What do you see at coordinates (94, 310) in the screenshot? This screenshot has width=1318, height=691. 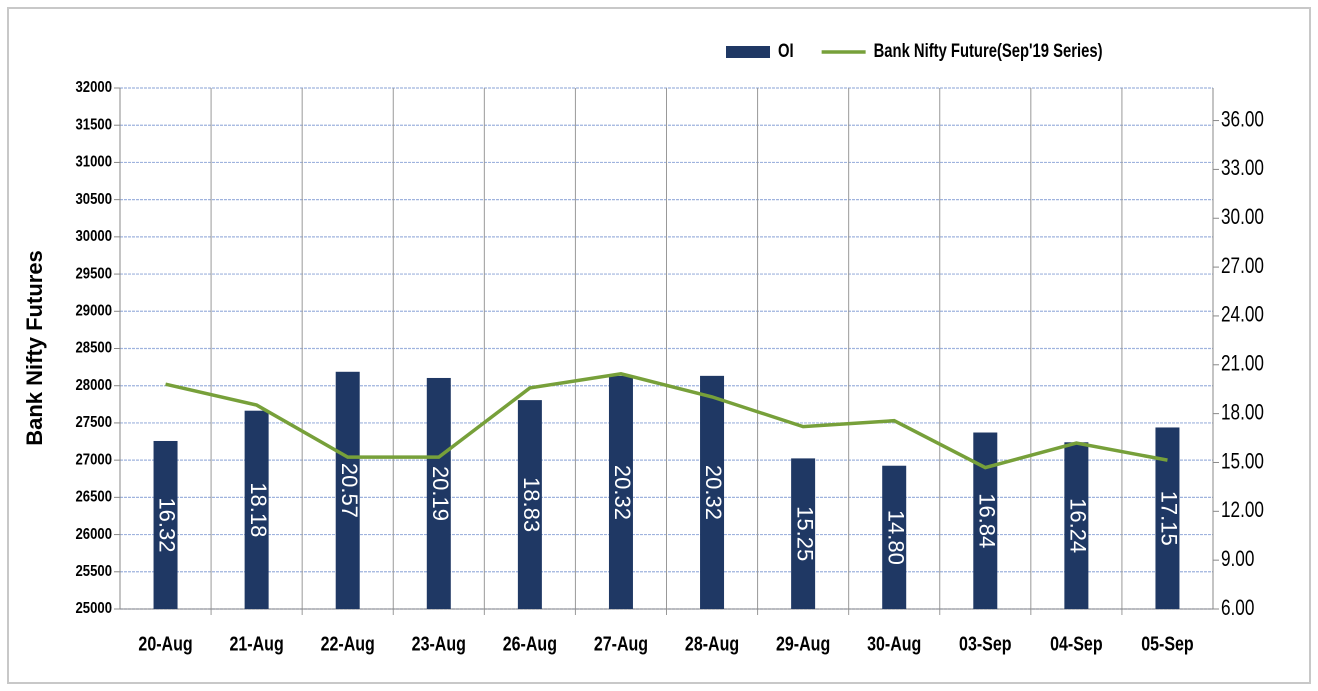 I see `y-tick-label: 29000` at bounding box center [94, 310].